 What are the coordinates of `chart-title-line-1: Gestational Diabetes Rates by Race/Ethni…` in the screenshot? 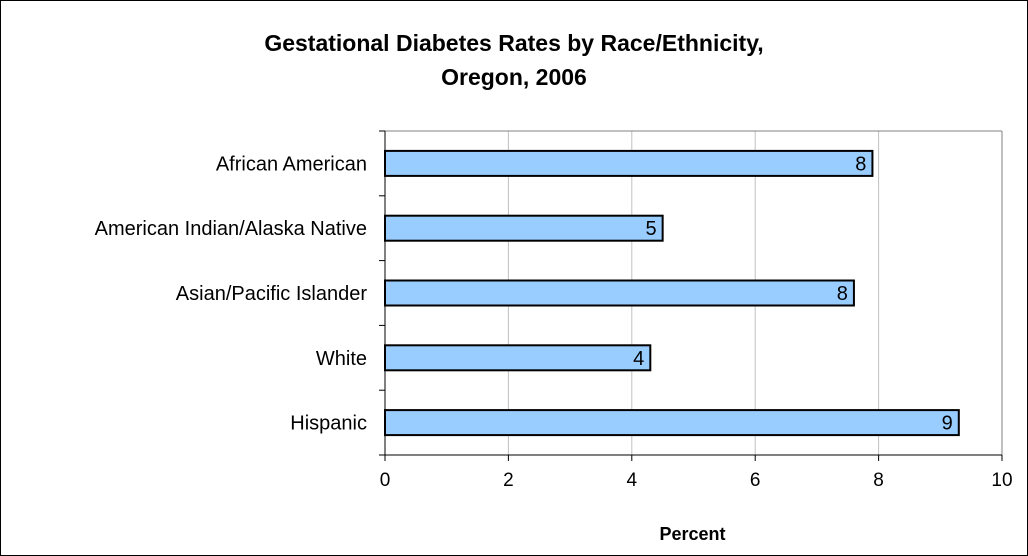 It's located at (514, 43).